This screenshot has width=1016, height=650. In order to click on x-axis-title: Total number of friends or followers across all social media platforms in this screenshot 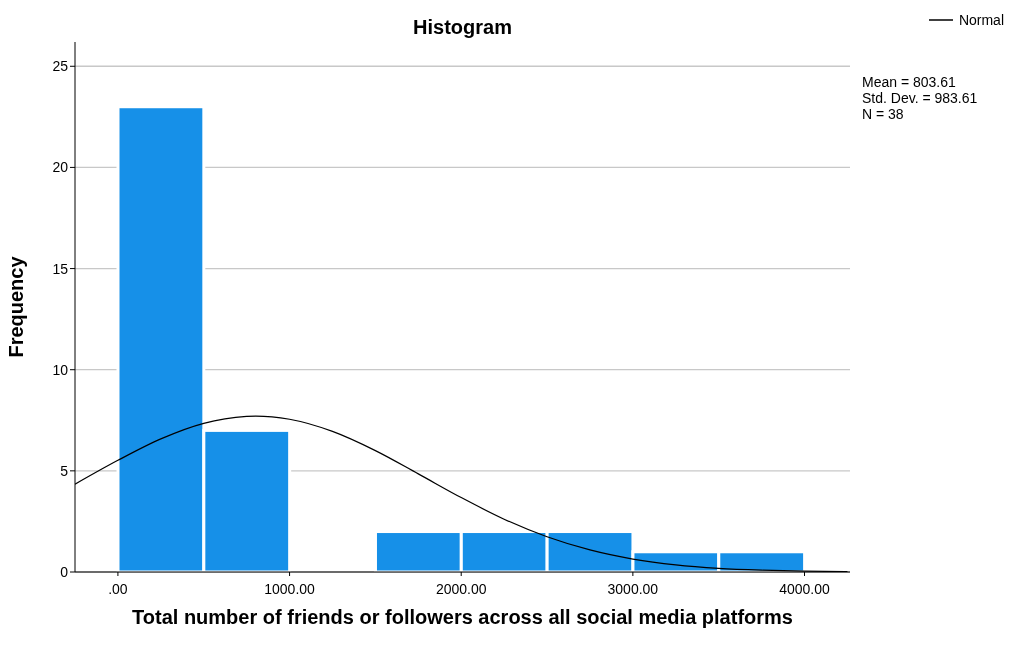, I will do `click(462, 617)`.